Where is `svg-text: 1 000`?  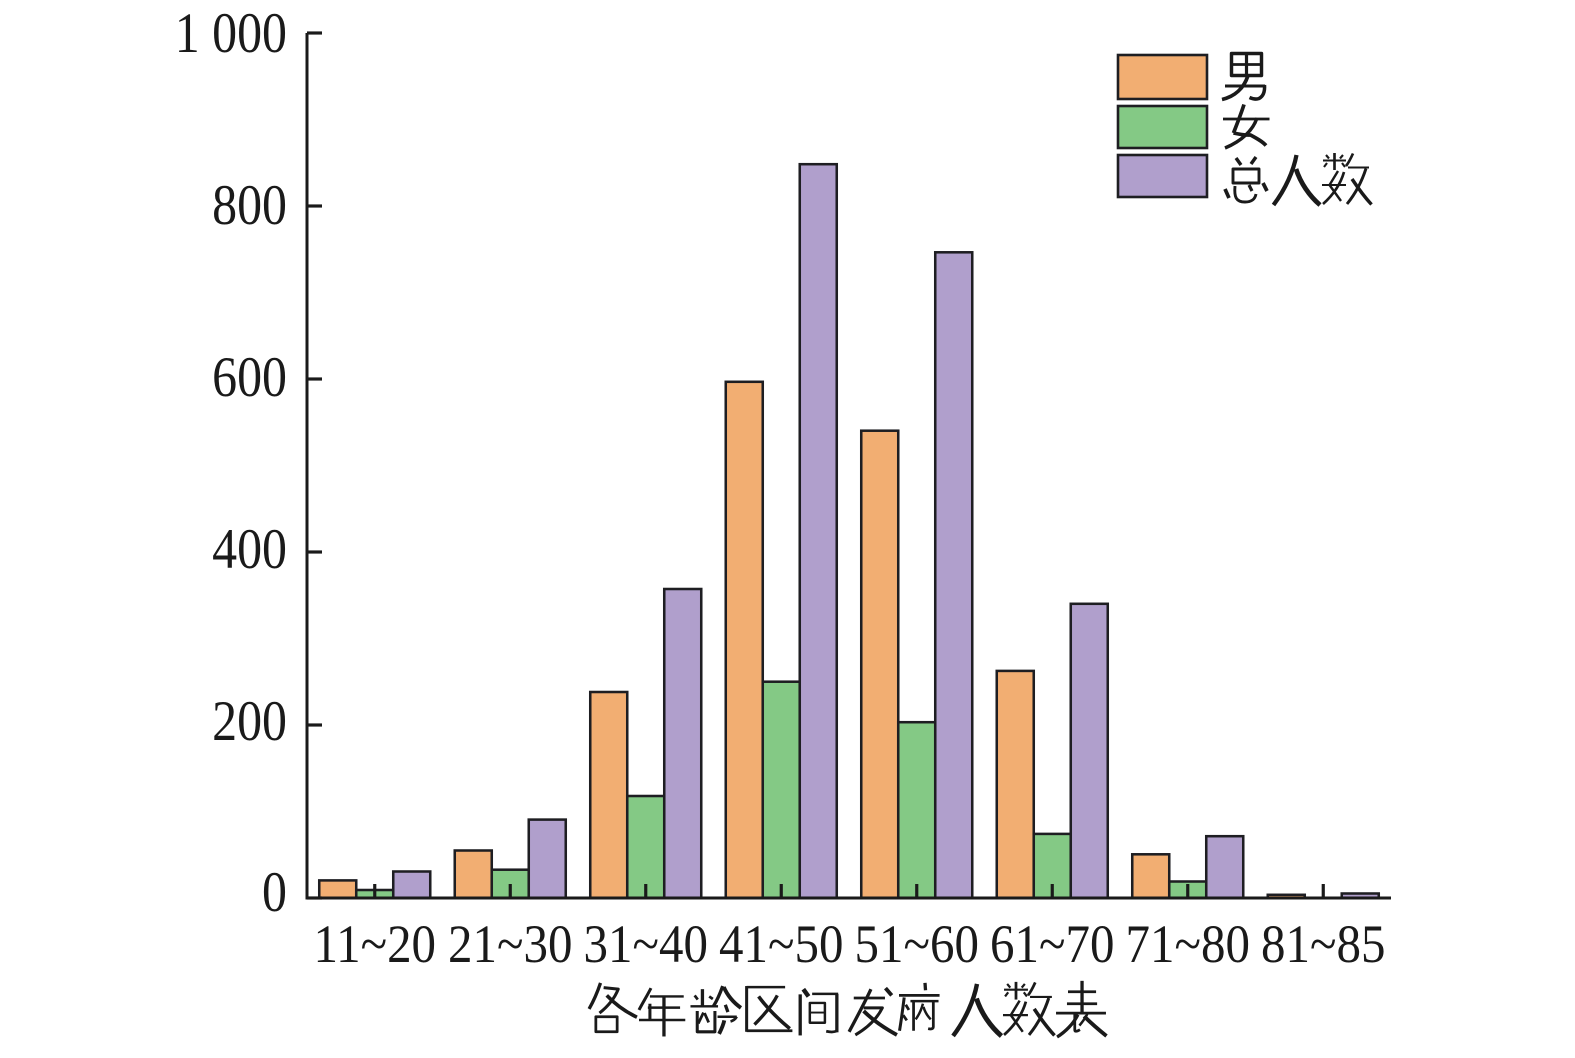
svg-text: 1 000 is located at coordinates (231, 33).